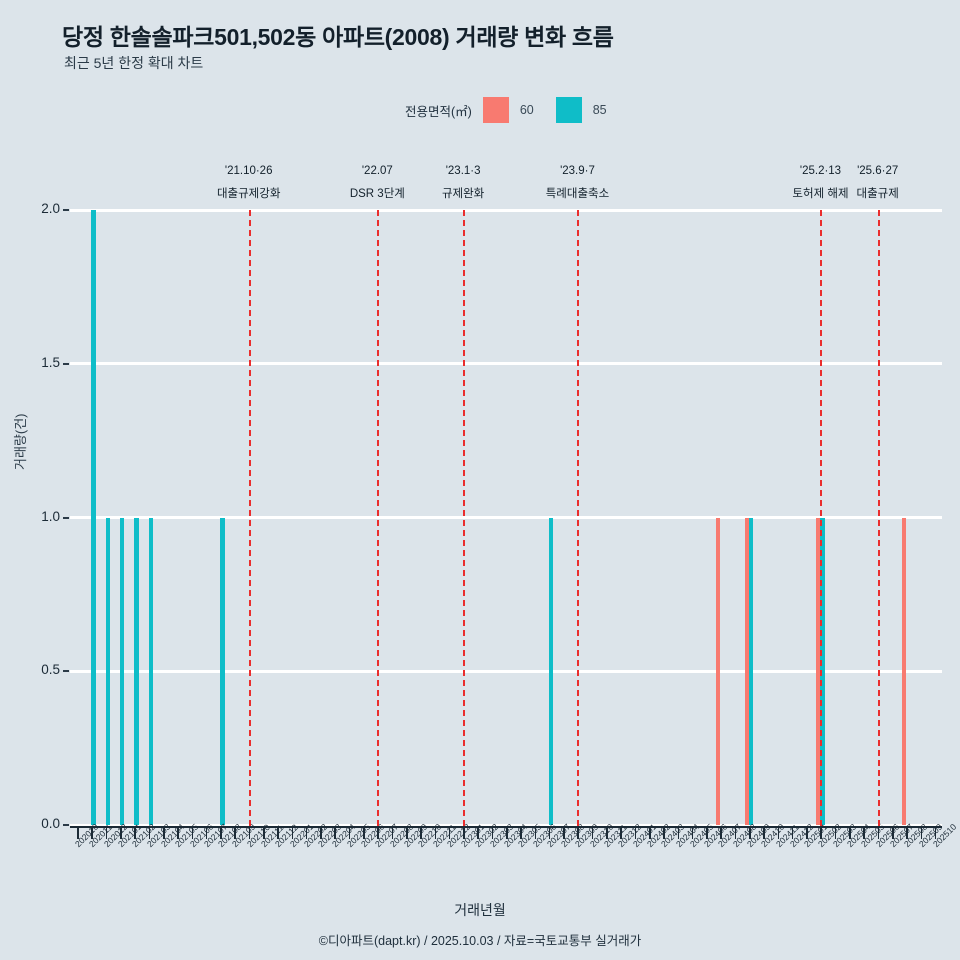  I want to click on y-axis-label: 거래량(건), so click(20, 442).